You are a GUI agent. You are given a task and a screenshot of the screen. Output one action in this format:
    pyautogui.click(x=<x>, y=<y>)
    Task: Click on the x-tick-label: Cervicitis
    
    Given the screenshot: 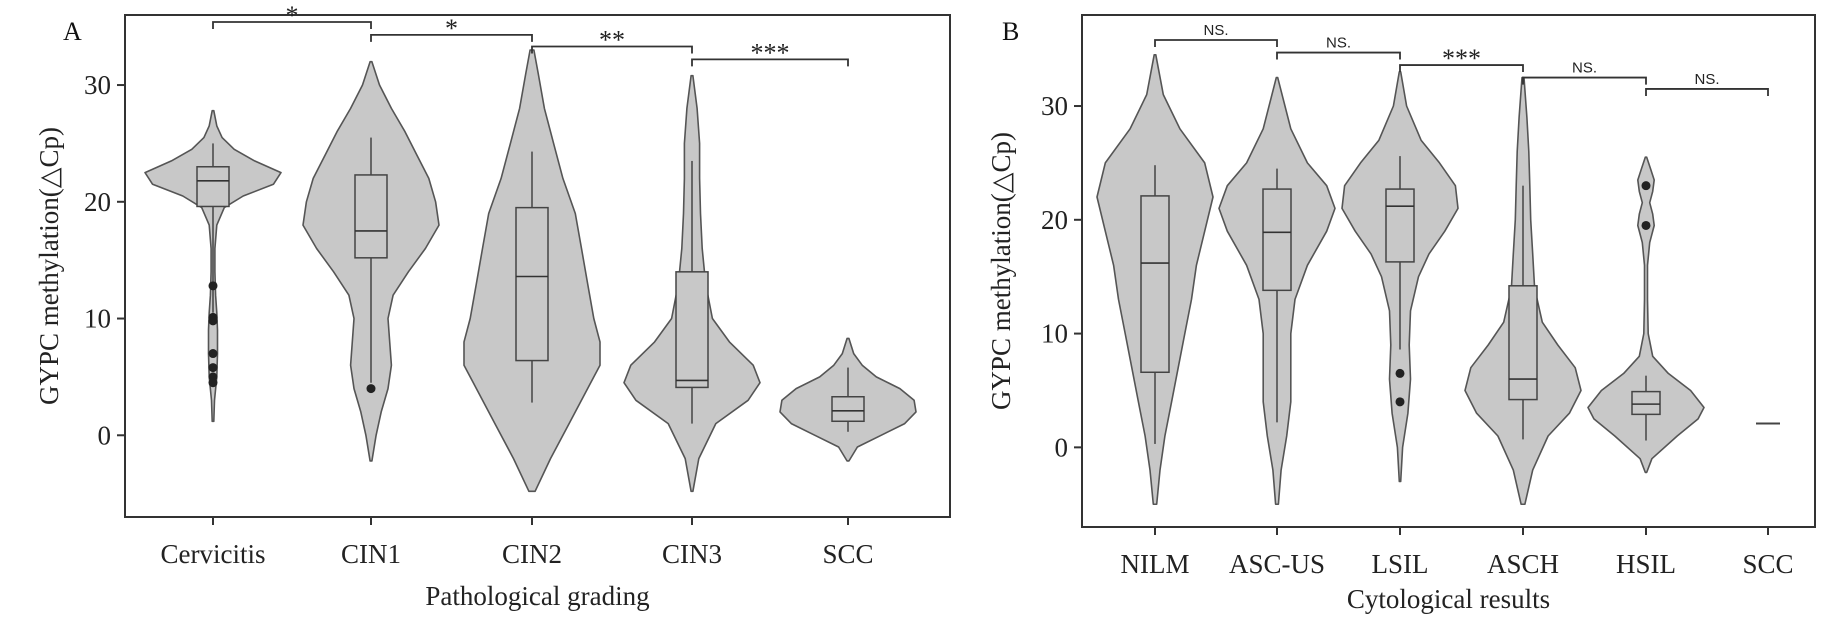 What is the action you would take?
    pyautogui.click(x=213, y=554)
    